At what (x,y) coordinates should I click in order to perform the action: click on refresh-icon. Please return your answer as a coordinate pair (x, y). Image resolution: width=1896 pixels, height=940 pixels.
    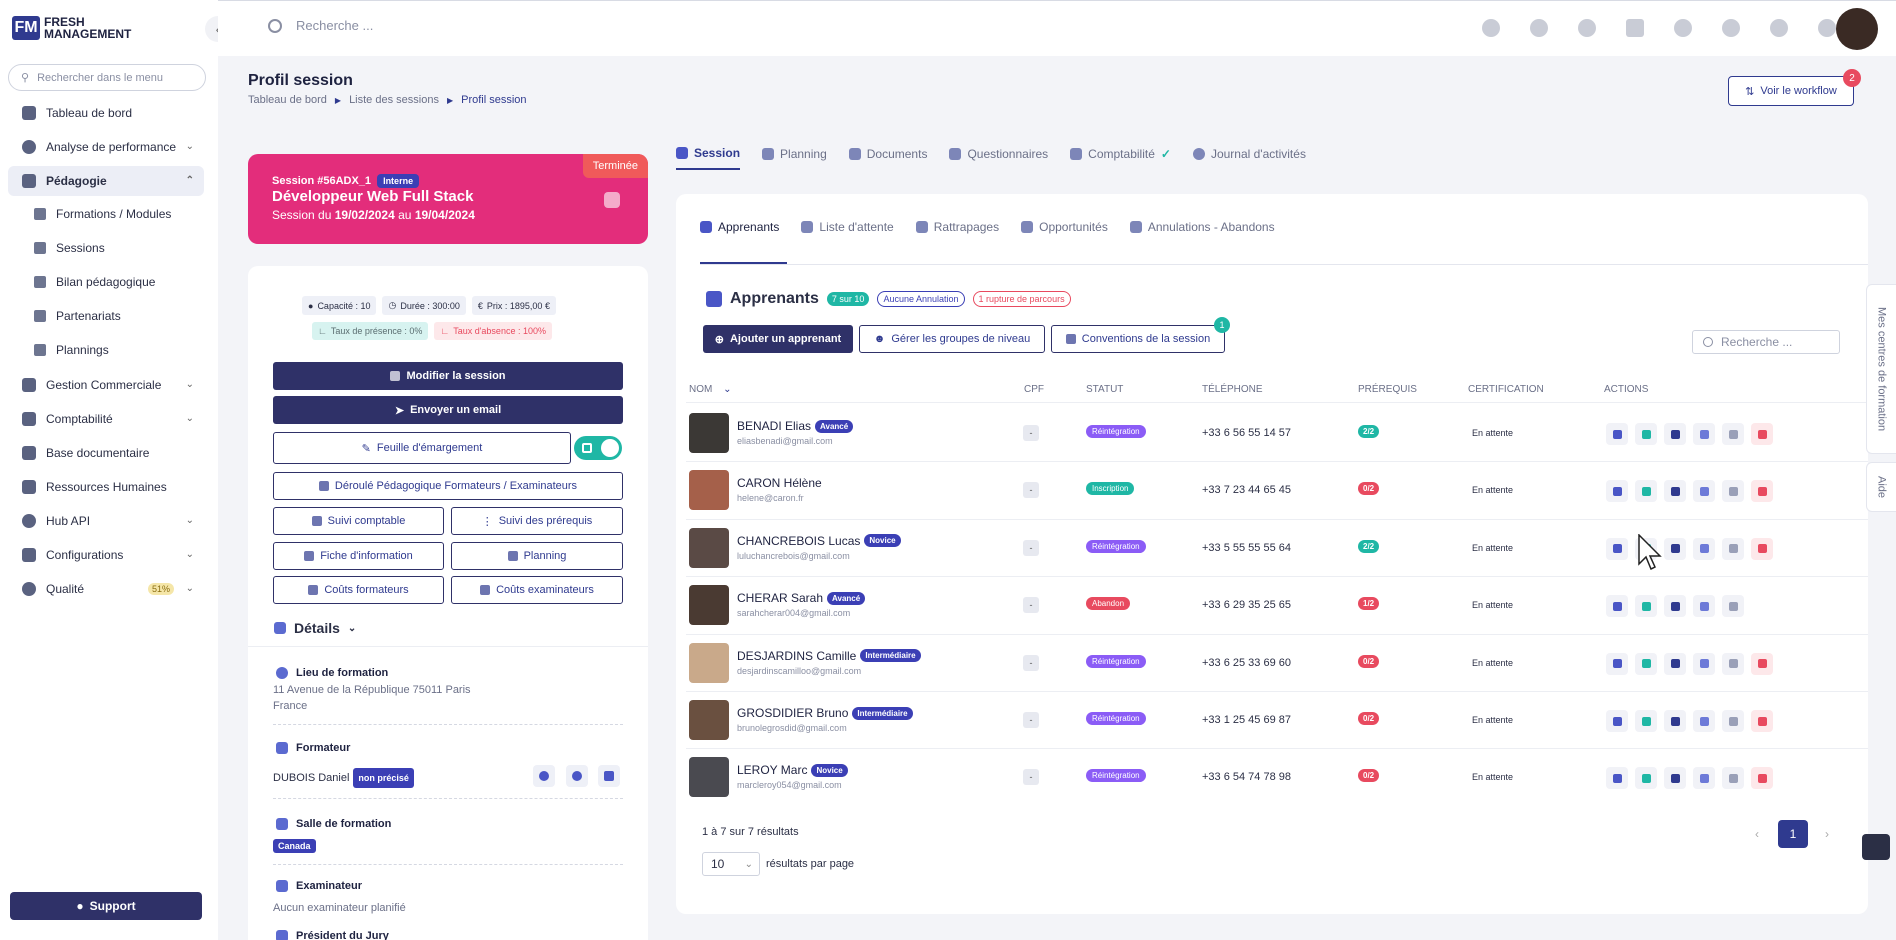
    Looking at the image, I should click on (1731, 28).